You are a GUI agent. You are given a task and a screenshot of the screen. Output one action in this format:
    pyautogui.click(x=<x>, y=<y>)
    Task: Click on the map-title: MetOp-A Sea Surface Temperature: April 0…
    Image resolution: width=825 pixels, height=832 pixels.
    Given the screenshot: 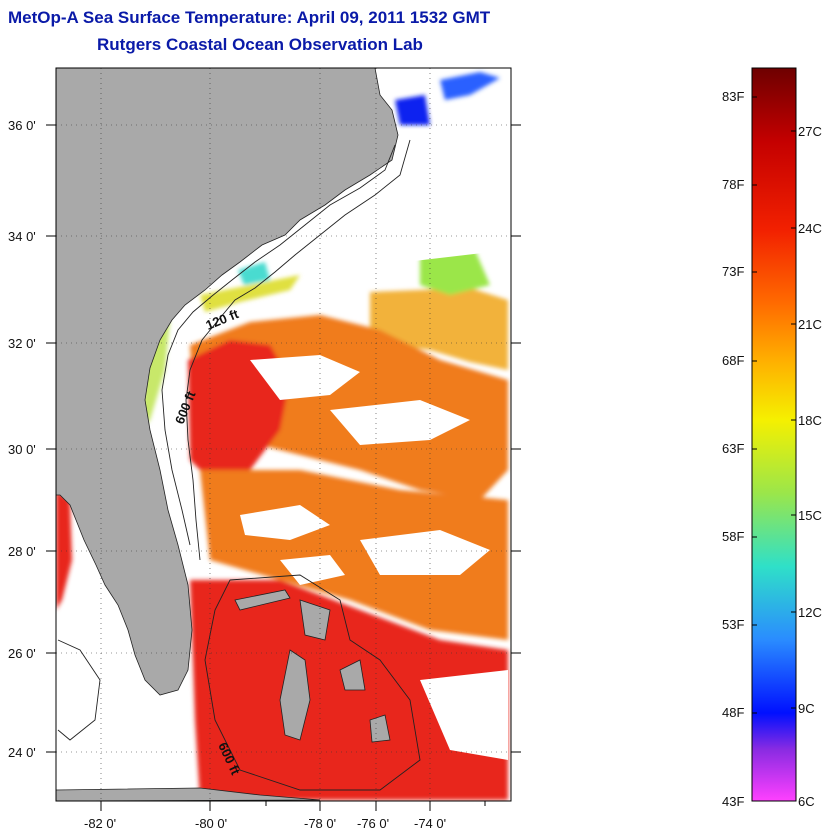 What is the action you would take?
    pyautogui.click(x=249, y=17)
    